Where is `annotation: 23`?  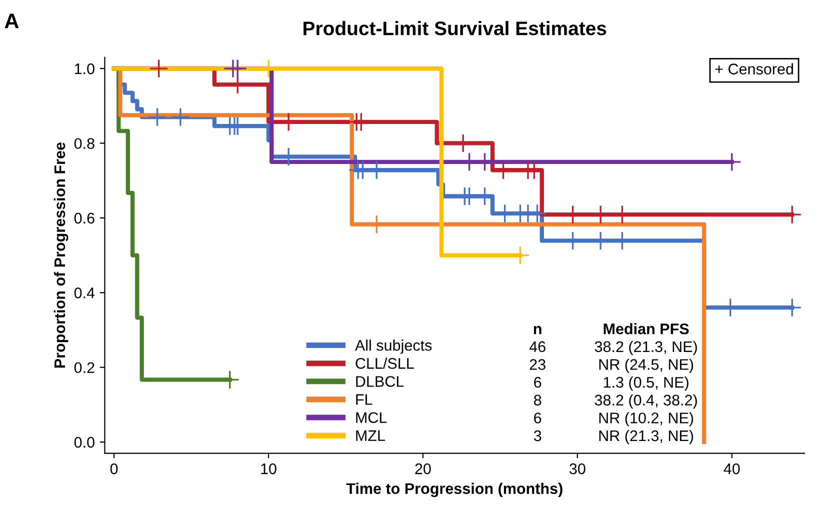 annotation: 23 is located at coordinates (538, 364).